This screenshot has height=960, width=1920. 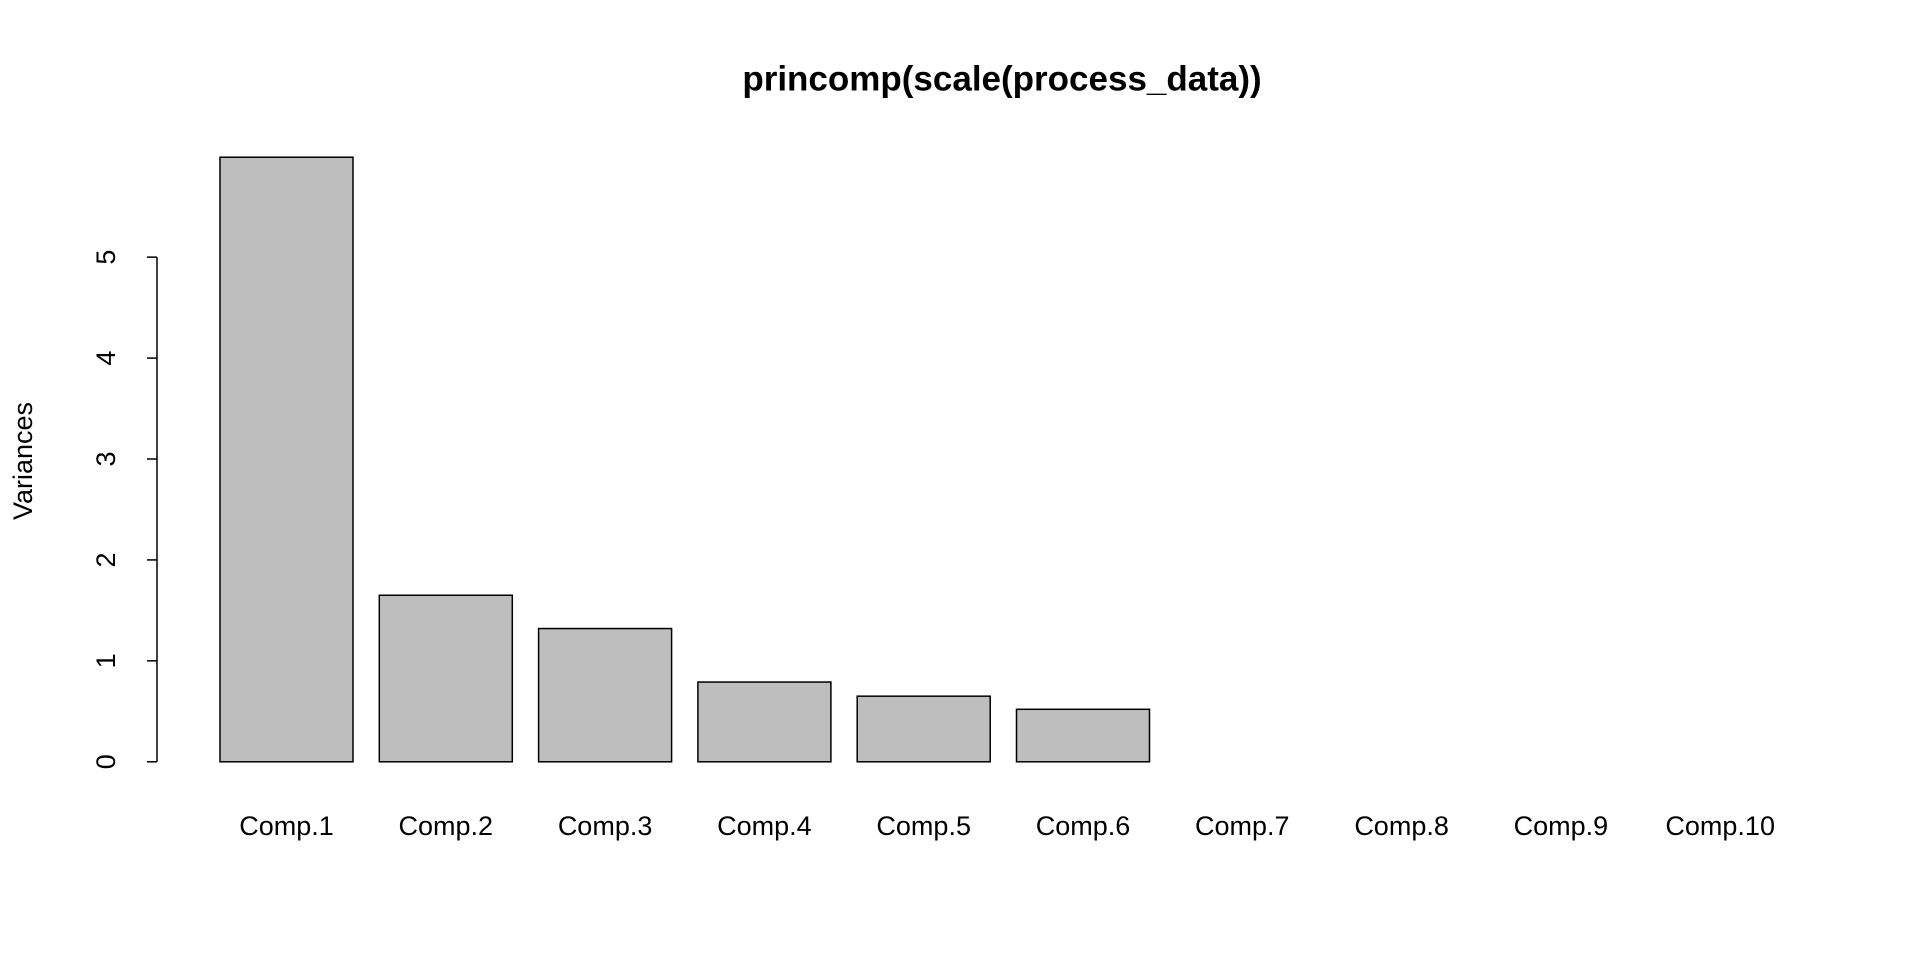 I want to click on x-tick-label: Comp.10, so click(x=1720, y=826).